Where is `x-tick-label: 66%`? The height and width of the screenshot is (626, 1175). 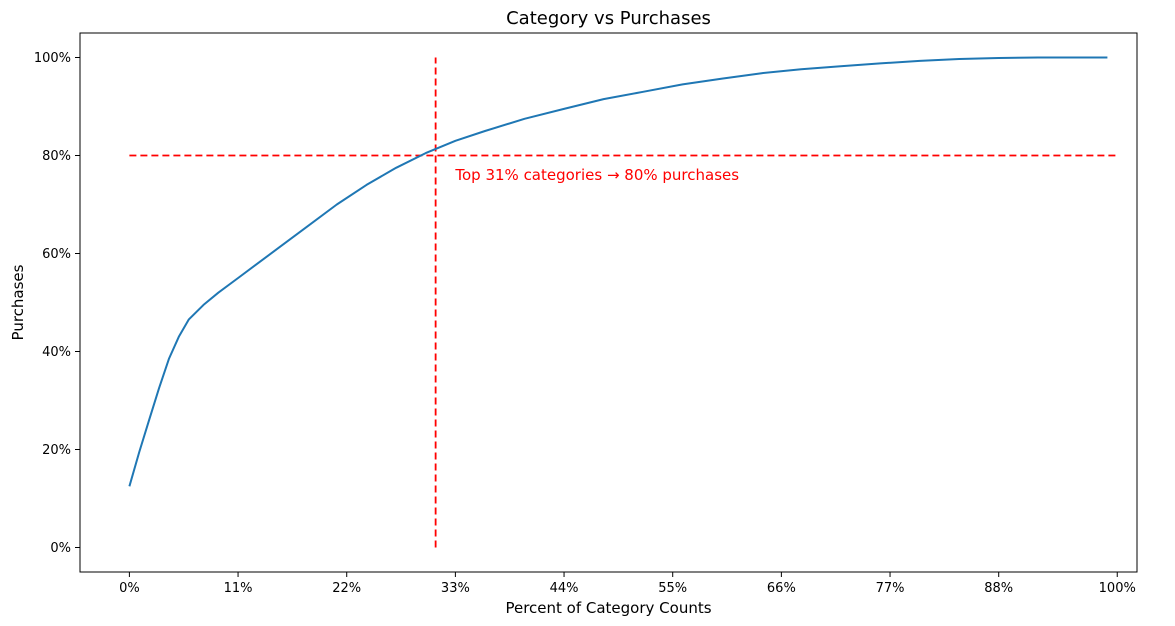 x-tick-label: 66% is located at coordinates (781, 588).